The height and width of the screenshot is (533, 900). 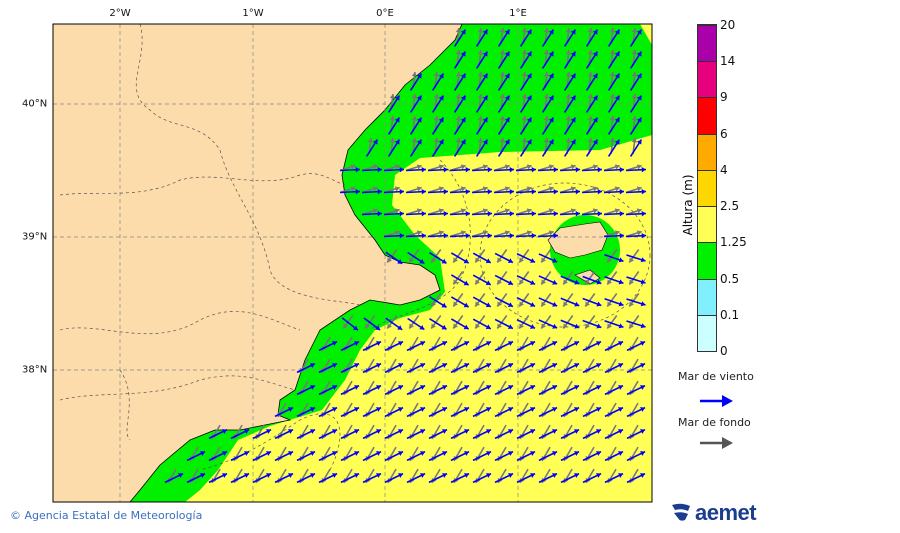 What do you see at coordinates (733, 242) in the screenshot?
I see `colorbar-level-label: 1.25` at bounding box center [733, 242].